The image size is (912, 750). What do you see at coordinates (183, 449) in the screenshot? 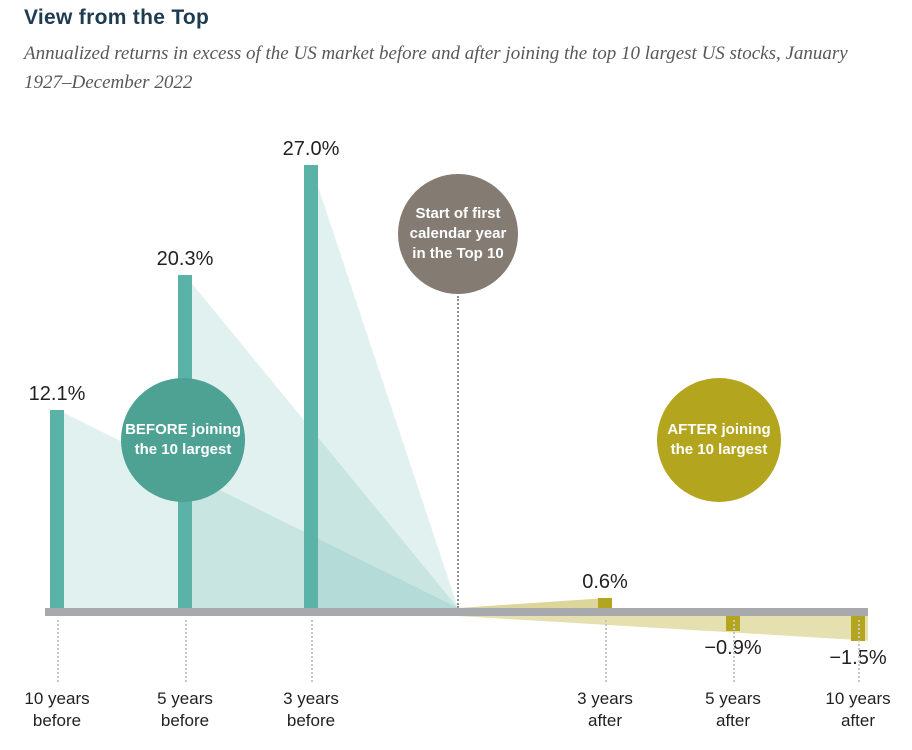
I see `before-annotation-line2: the 10 largest` at bounding box center [183, 449].